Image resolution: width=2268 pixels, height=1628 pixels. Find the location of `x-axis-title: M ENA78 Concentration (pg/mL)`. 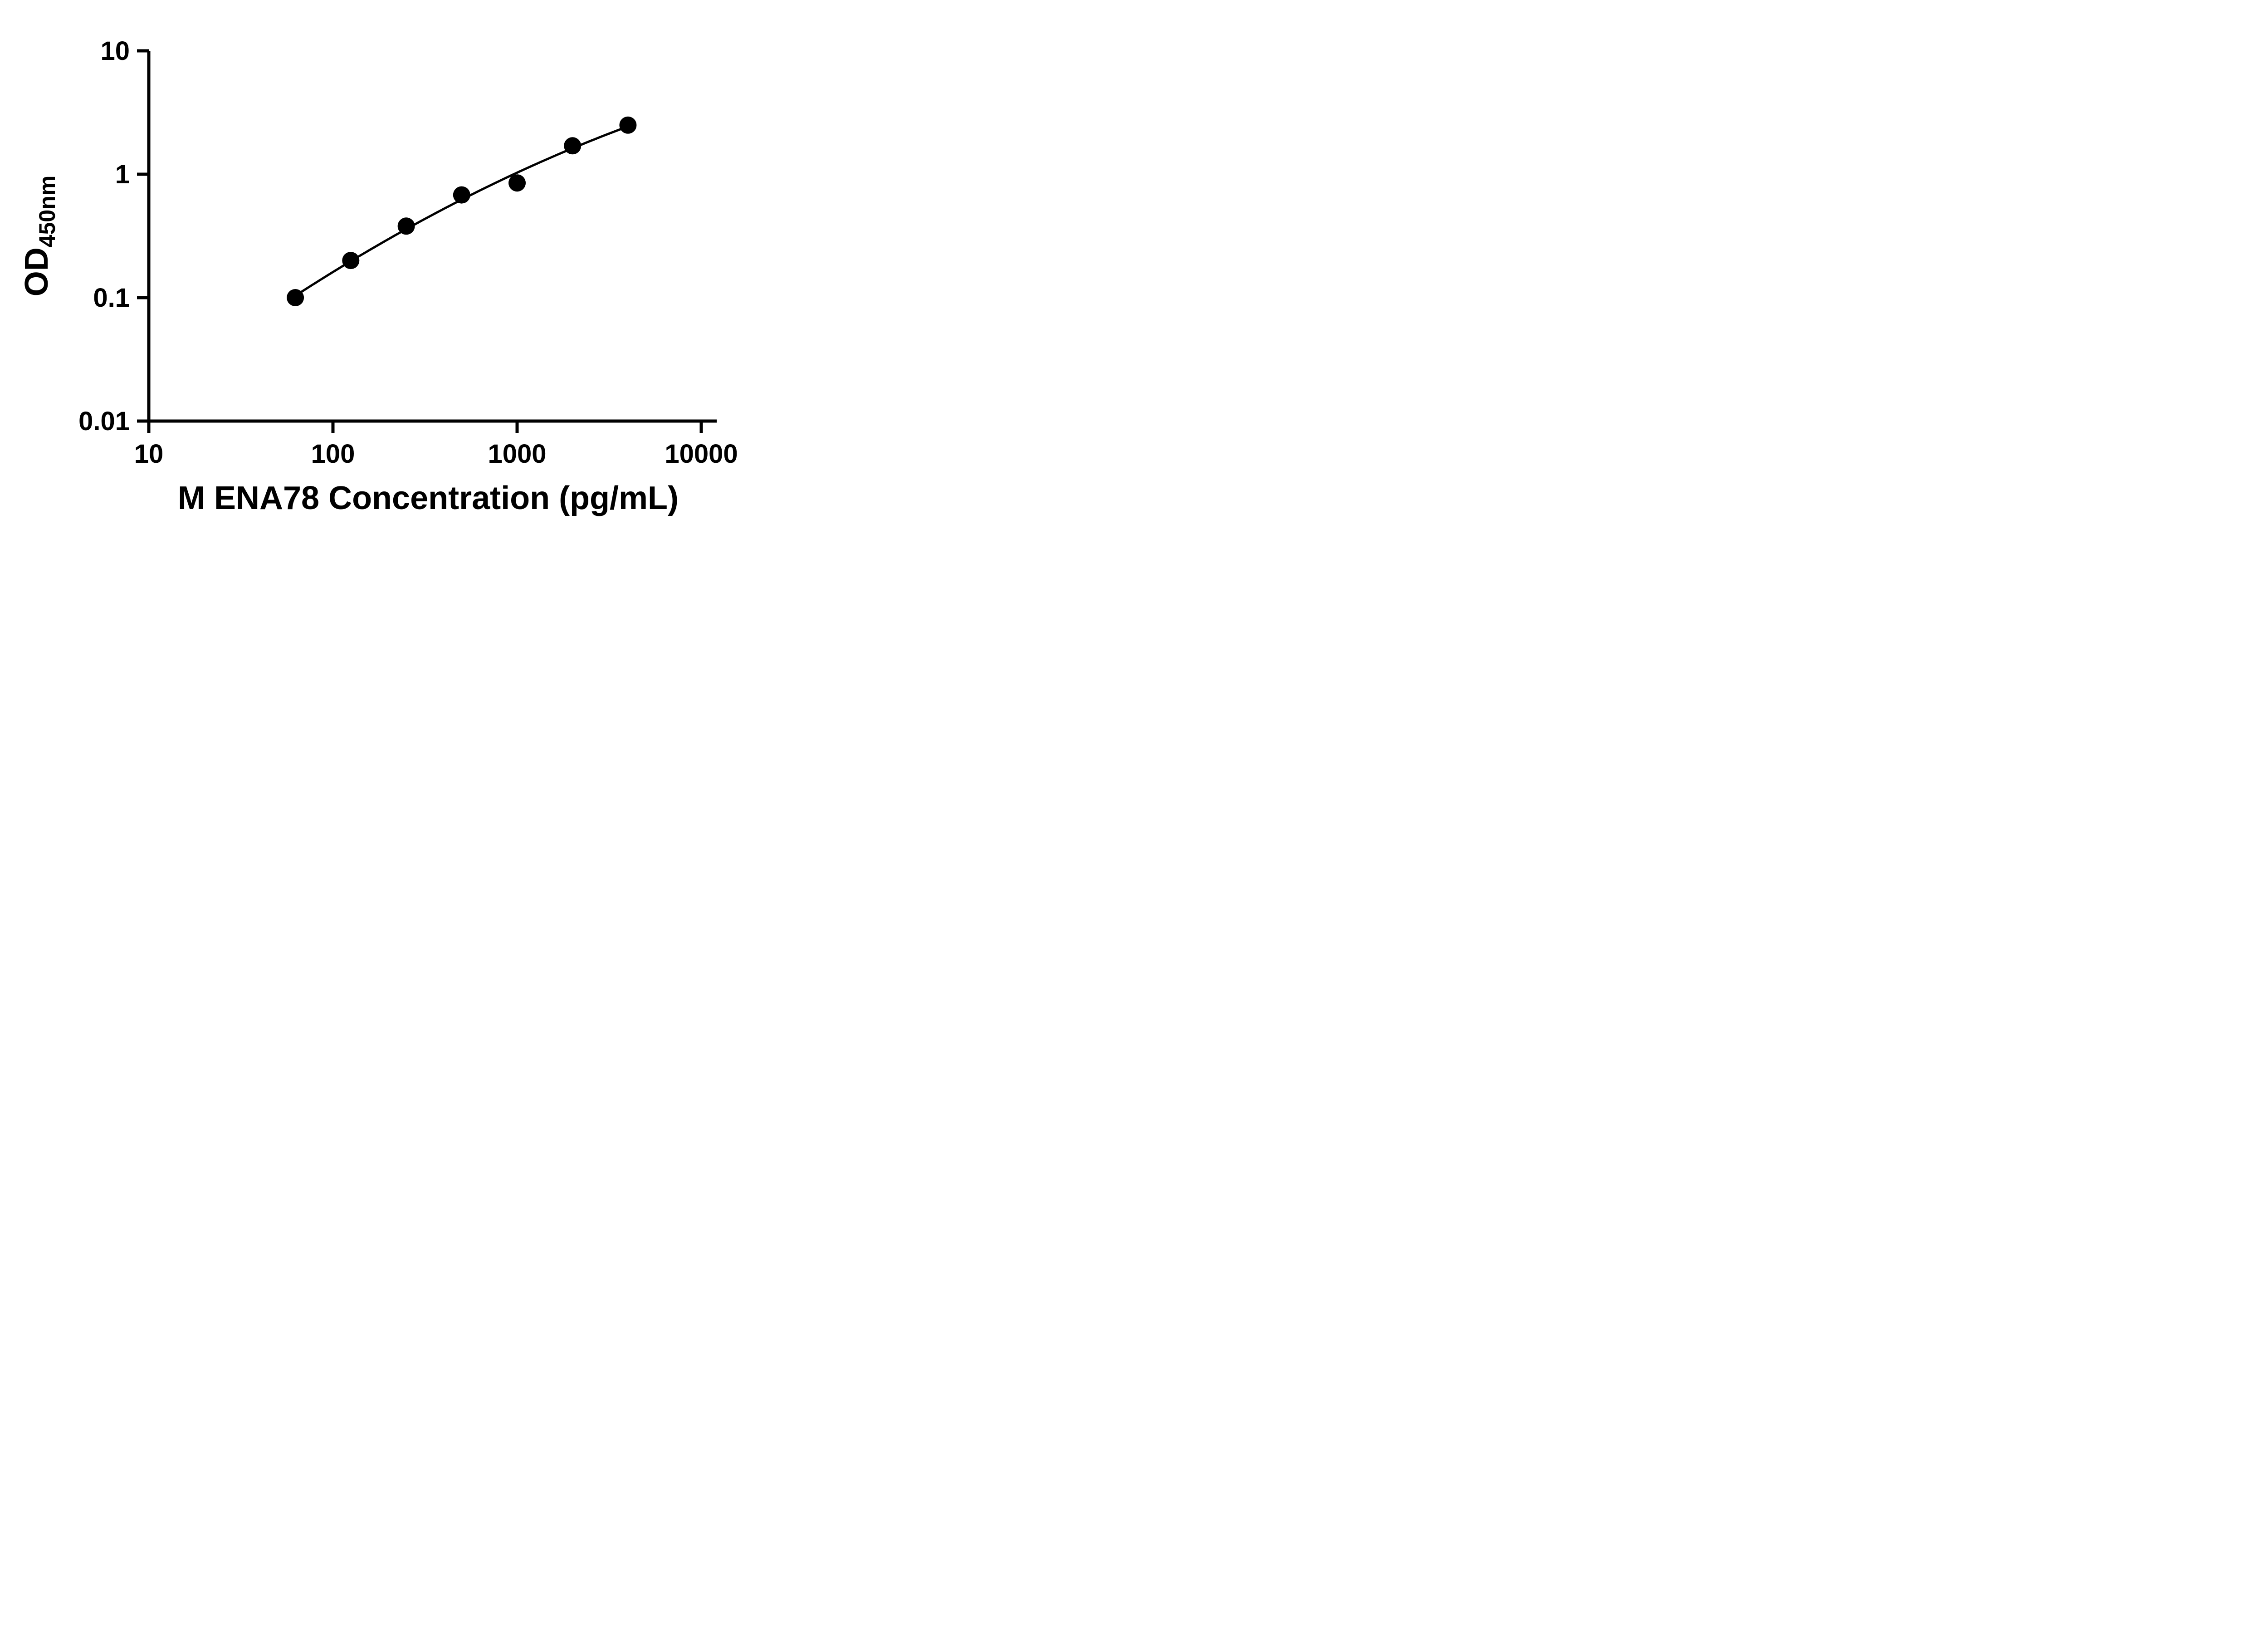

x-axis-title: M ENA78 Concentration (pg/mL) is located at coordinates (429, 498).